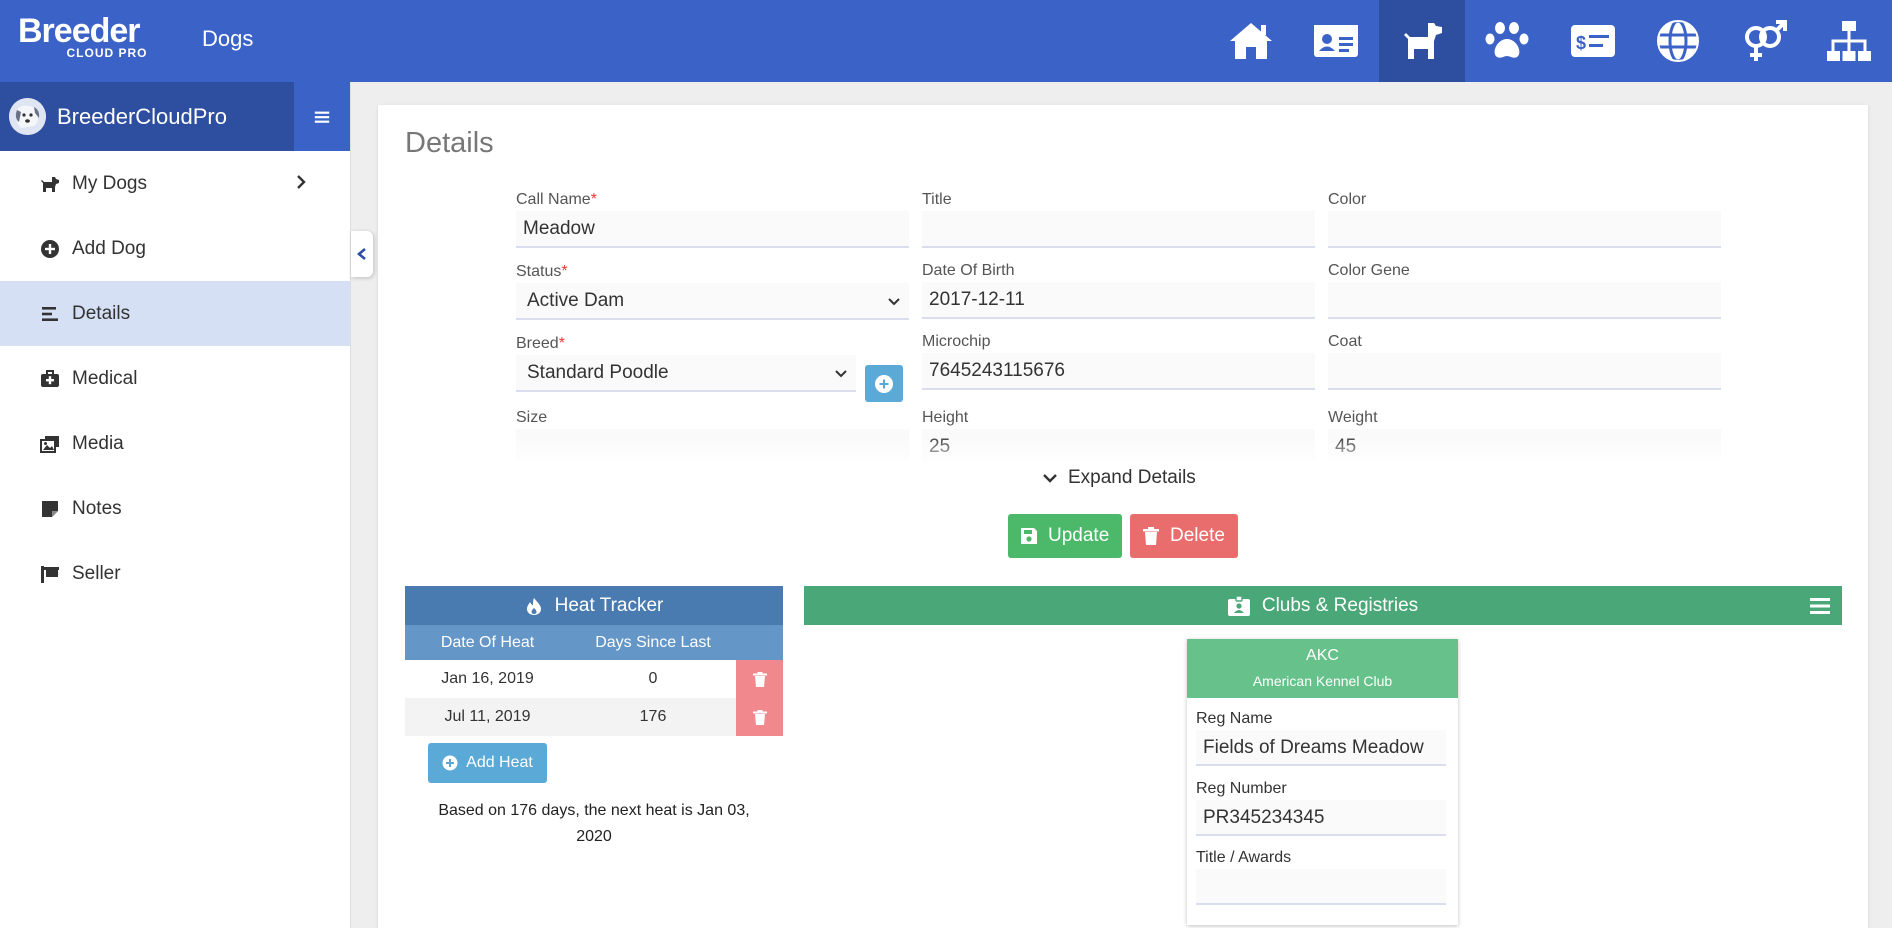  What do you see at coordinates (686, 373) in the screenshot?
I see `breed-select: Standard Poodle` at bounding box center [686, 373].